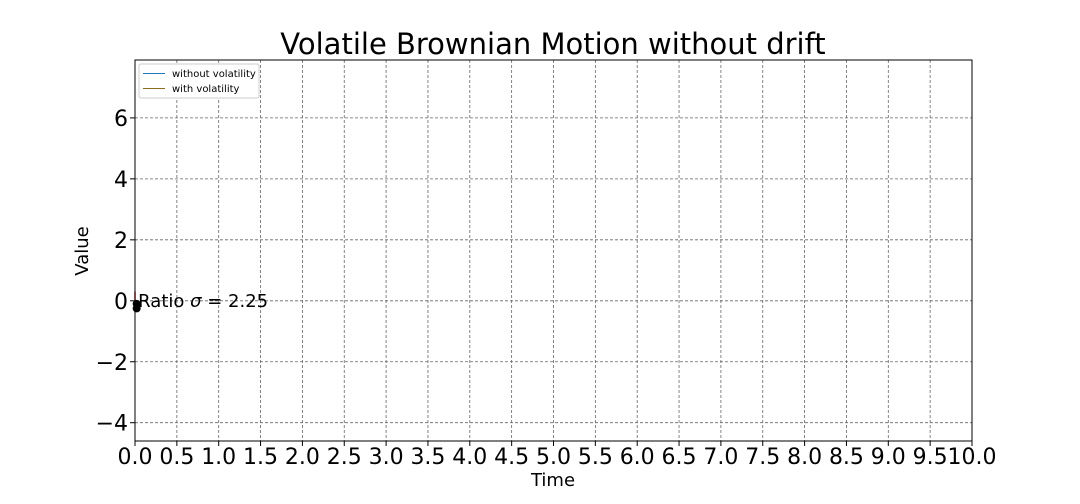 The height and width of the screenshot is (504, 1080). Describe the element at coordinates (121, 241) in the screenshot. I see `y-tick-label: 2` at that location.